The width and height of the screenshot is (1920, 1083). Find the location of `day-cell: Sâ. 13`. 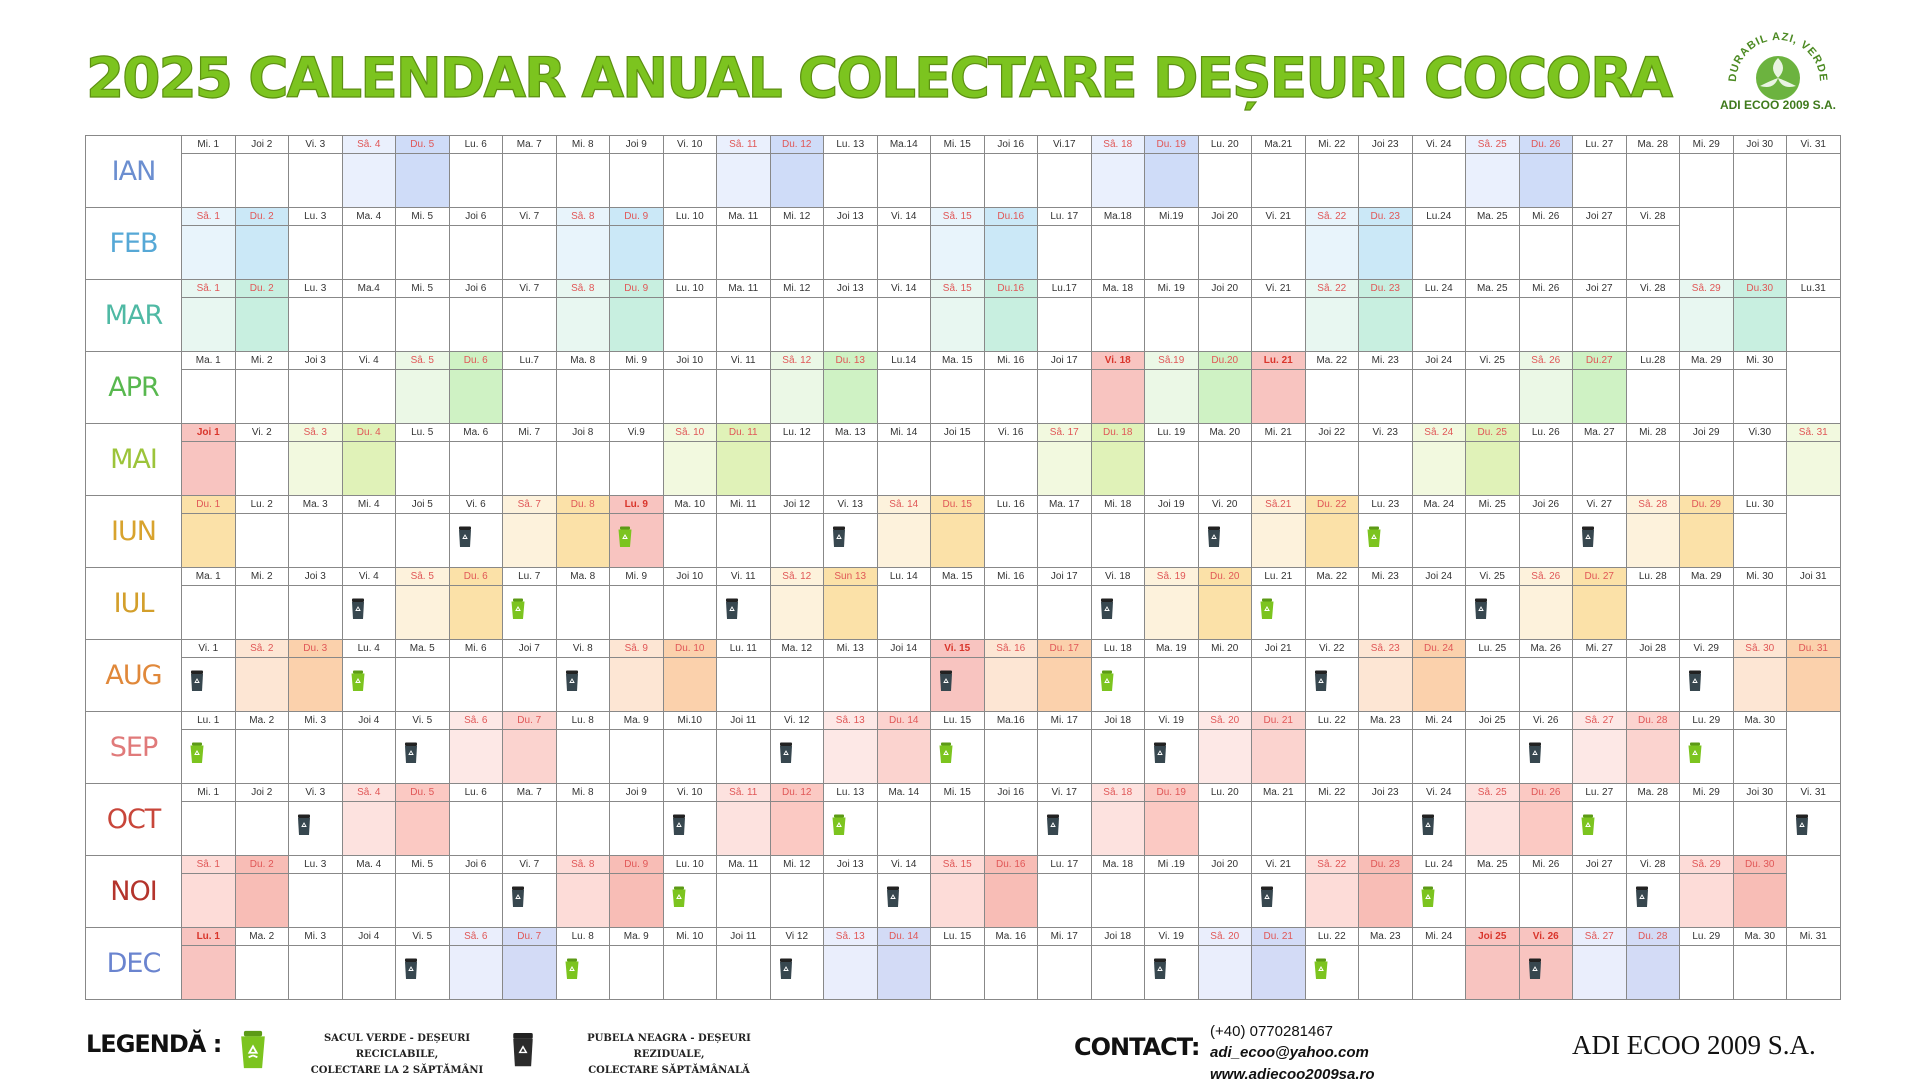

day-cell: Sâ. 13 is located at coordinates (850, 747).